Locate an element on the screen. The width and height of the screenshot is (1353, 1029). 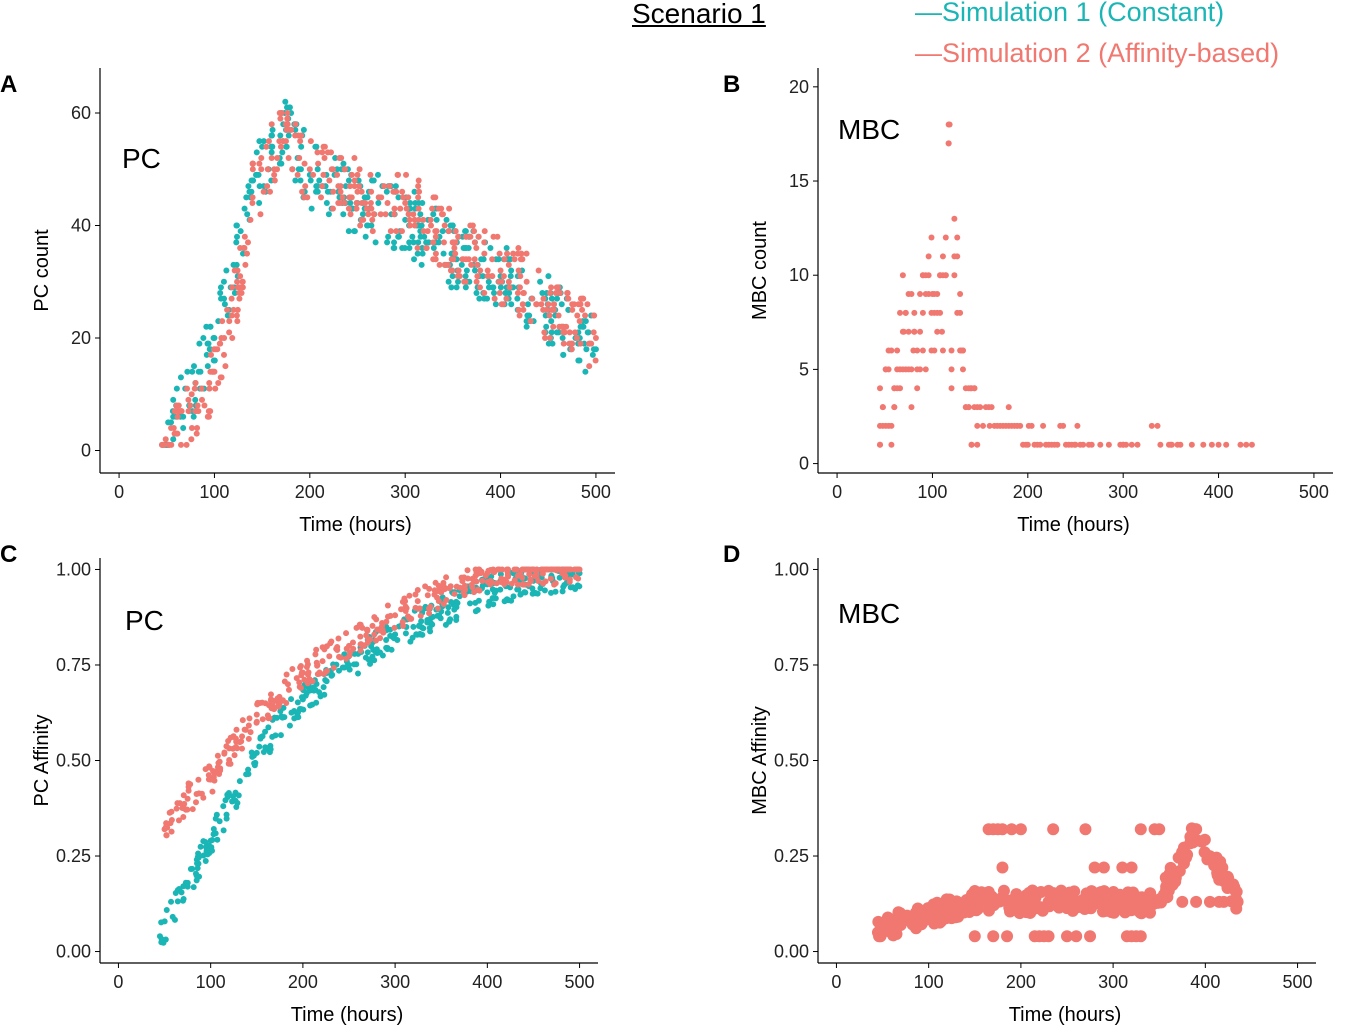
panel-letter-a: A is located at coordinates (9, 84).